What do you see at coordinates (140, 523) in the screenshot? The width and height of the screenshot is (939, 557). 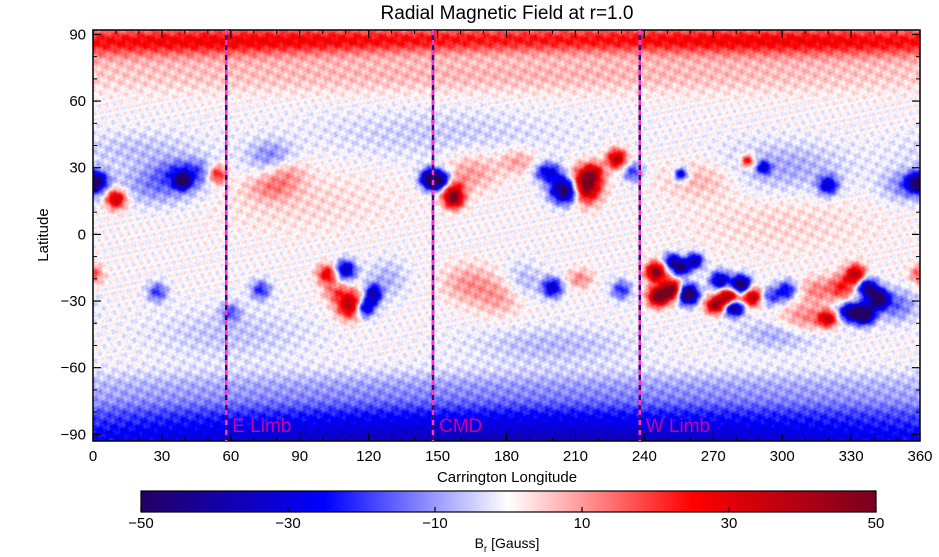 I see `colorbar-tick-label: −50` at bounding box center [140, 523].